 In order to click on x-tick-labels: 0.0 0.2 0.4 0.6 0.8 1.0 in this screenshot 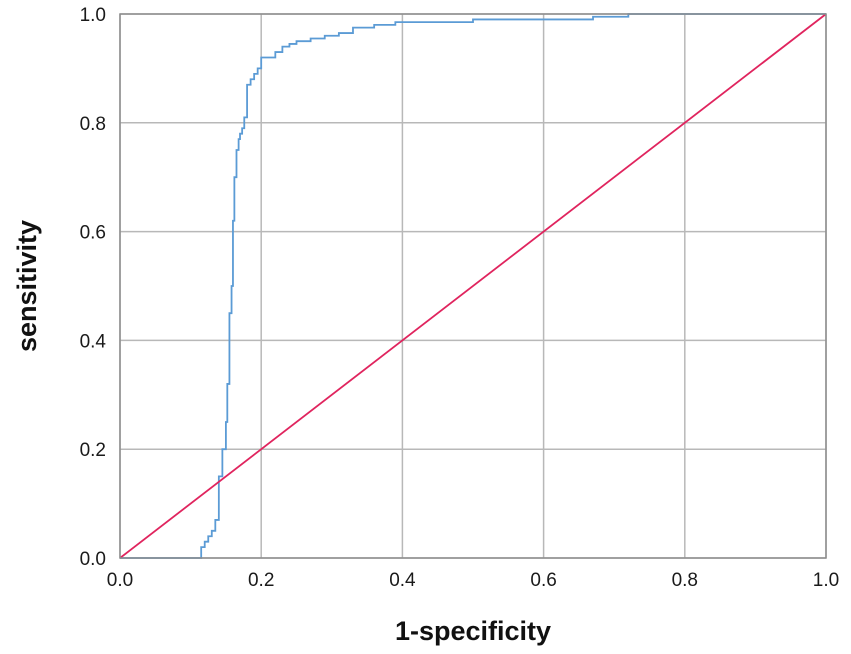, I will do `click(473, 580)`.